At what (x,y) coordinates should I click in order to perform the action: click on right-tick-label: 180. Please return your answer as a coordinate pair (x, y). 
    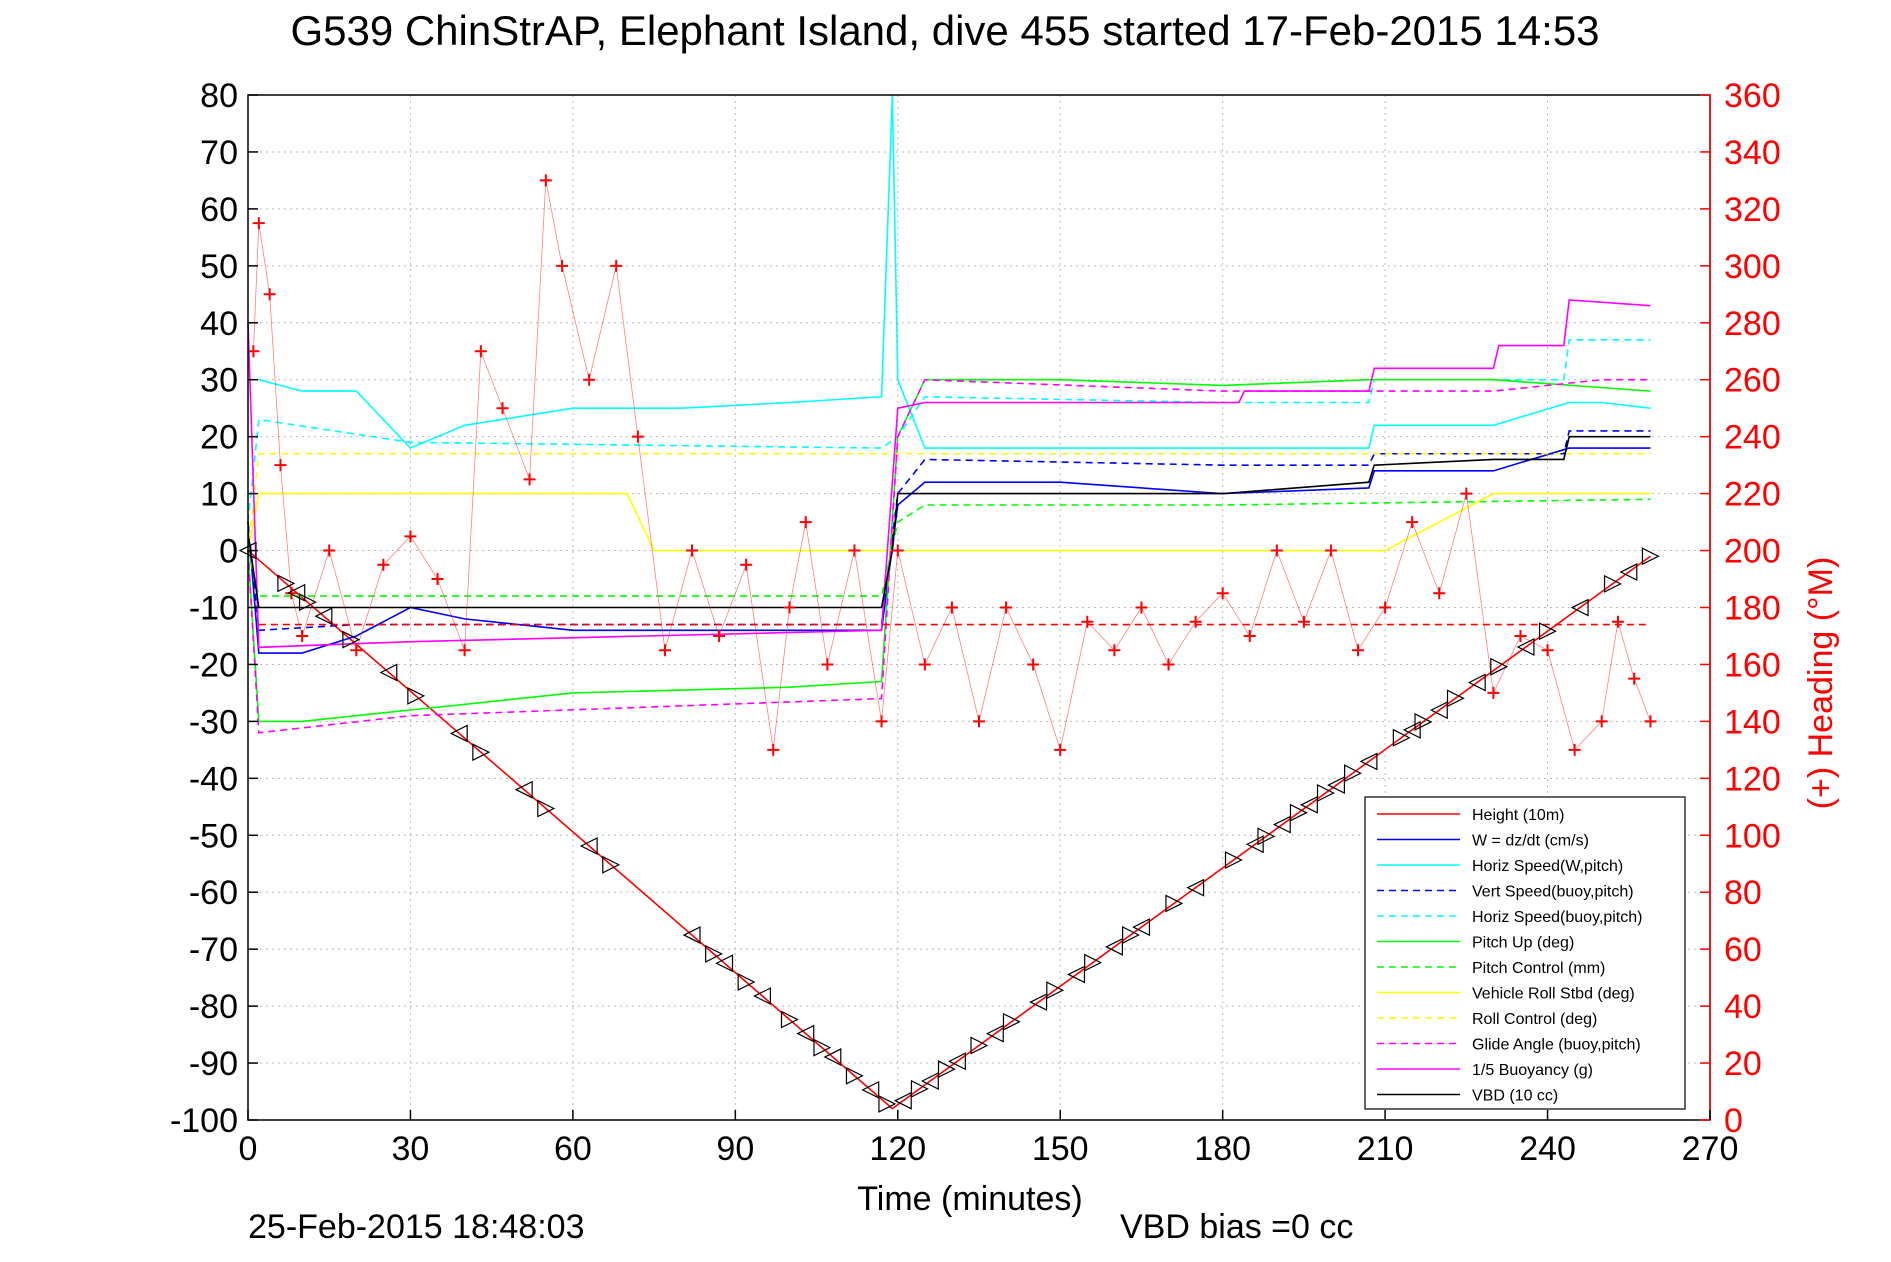
    Looking at the image, I should click on (1752, 609).